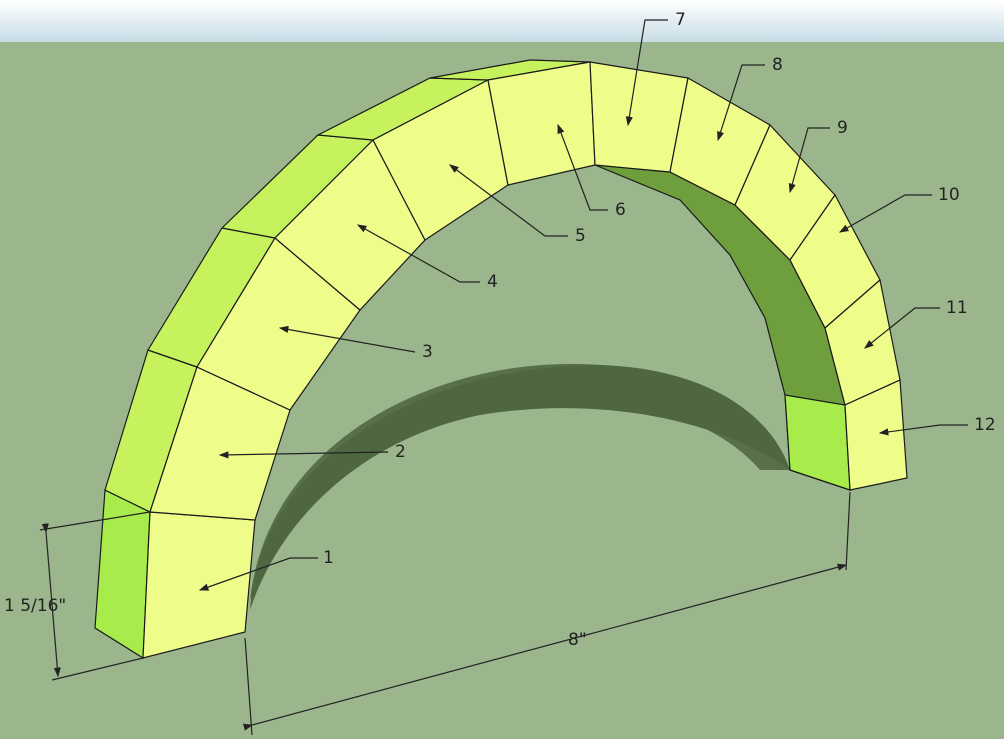 Image resolution: width=1004 pixels, height=739 pixels. Describe the element at coordinates (492, 282) in the screenshot. I see `block-label: 4` at that location.